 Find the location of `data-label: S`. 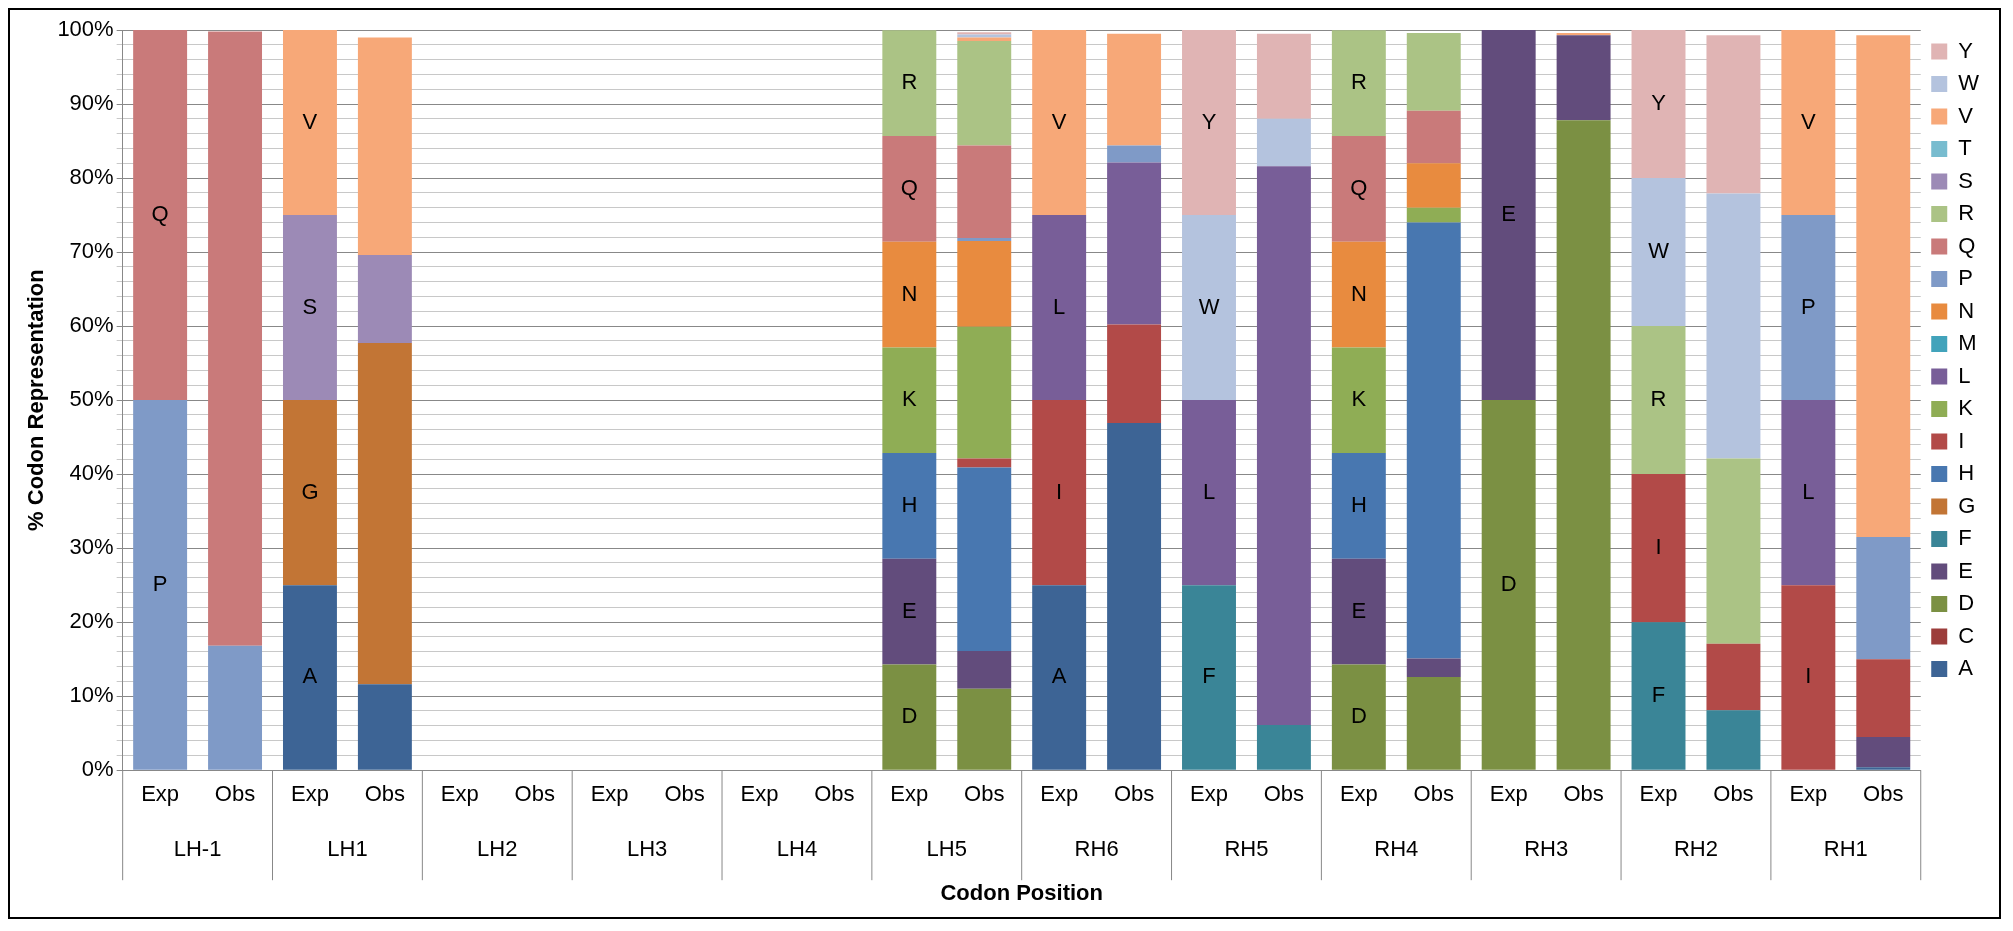

data-label: S is located at coordinates (310, 306).